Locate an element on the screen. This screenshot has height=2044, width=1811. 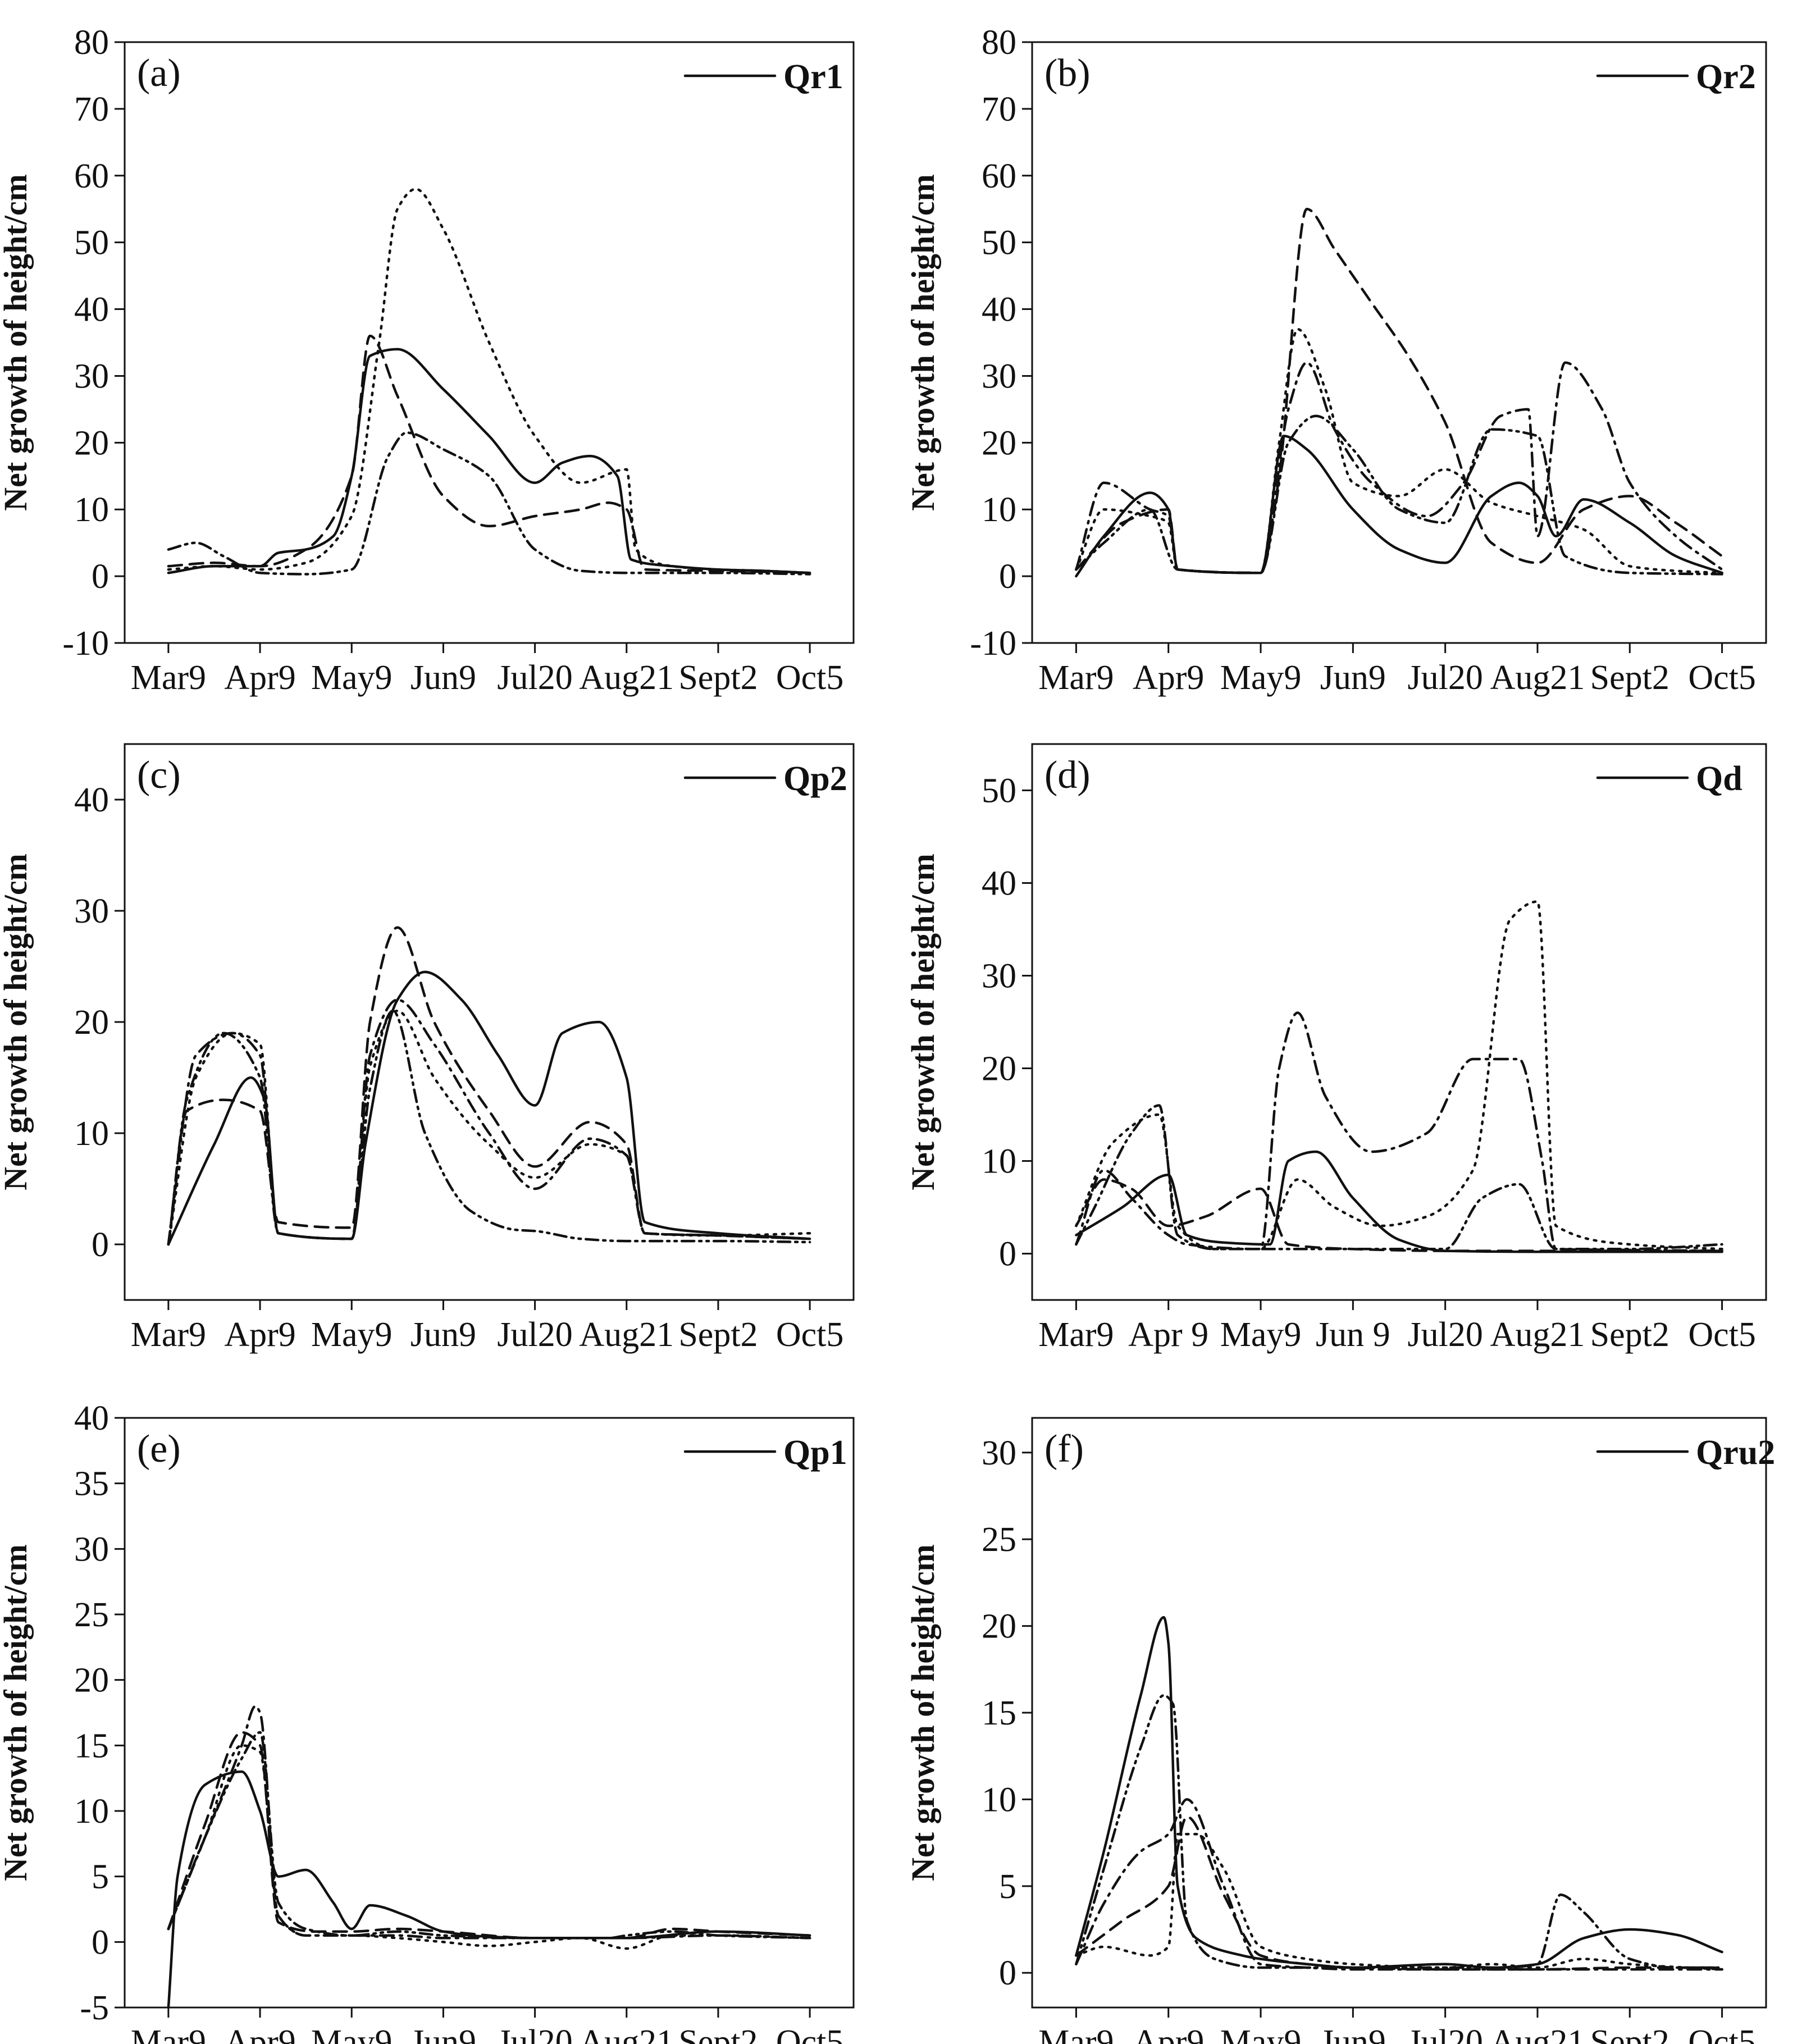
legend-label: Qd is located at coordinates (1719, 779).